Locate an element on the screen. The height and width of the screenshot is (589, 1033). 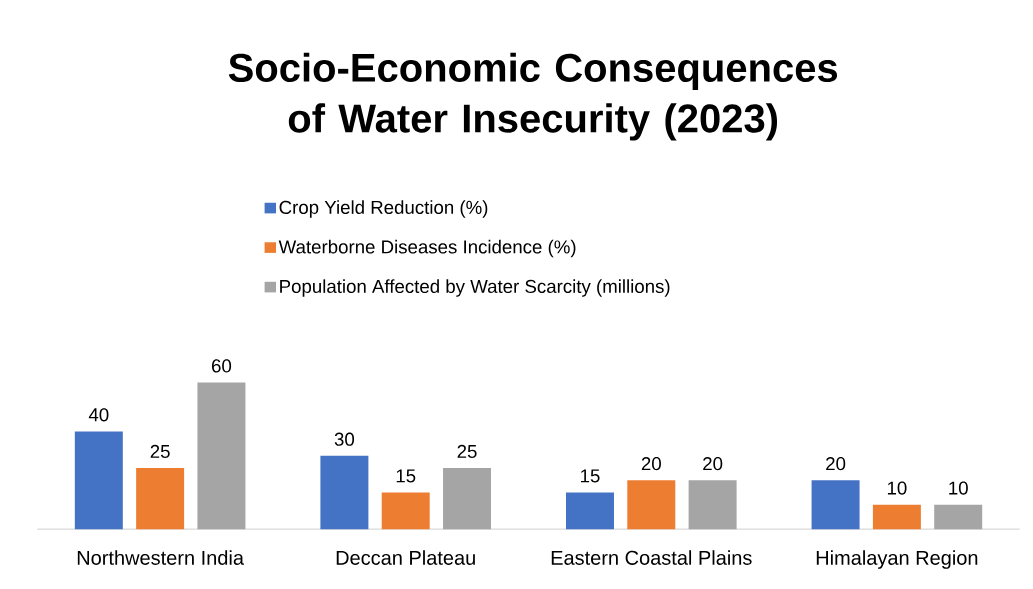
data-label: 40 is located at coordinates (98, 415).